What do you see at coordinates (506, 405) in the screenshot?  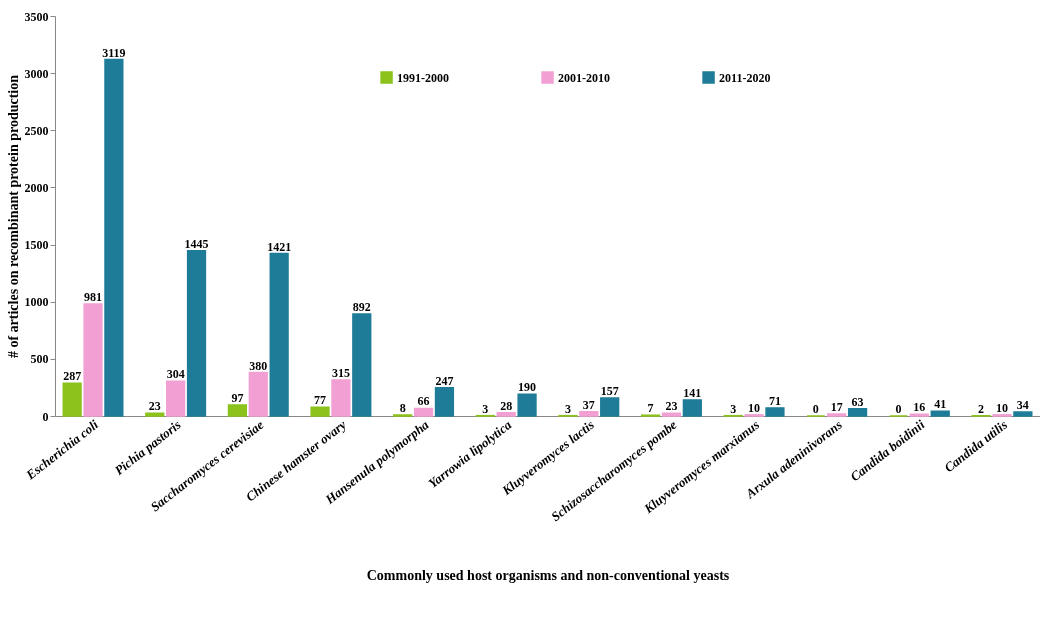 I see `data-label: 28` at bounding box center [506, 405].